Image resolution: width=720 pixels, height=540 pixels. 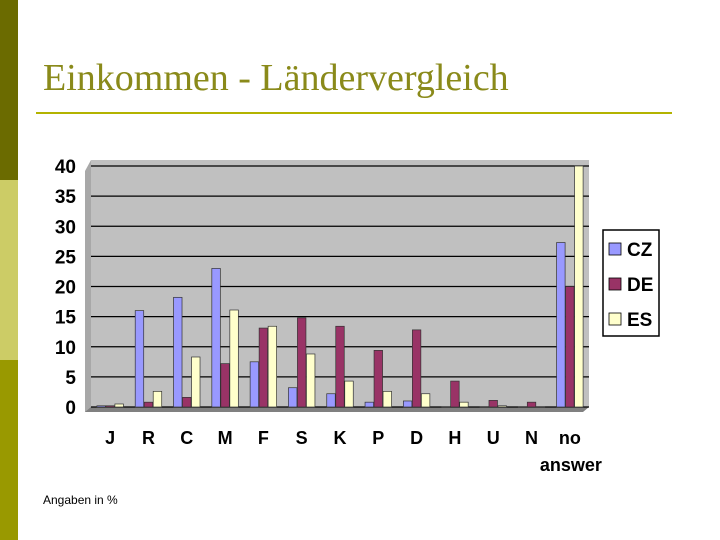 What do you see at coordinates (416, 438) in the screenshot?
I see `x-tick-label: D` at bounding box center [416, 438].